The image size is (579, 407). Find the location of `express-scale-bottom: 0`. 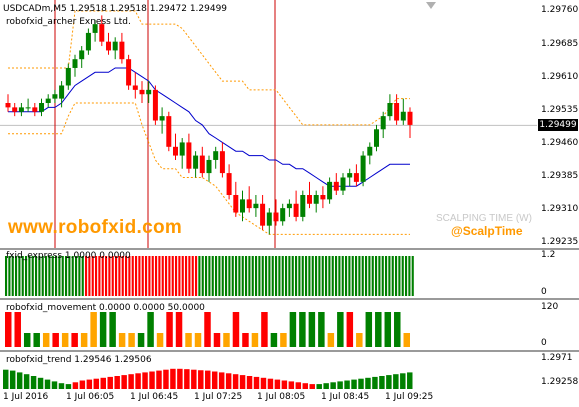

express-scale-bottom: 0 is located at coordinates (544, 292).